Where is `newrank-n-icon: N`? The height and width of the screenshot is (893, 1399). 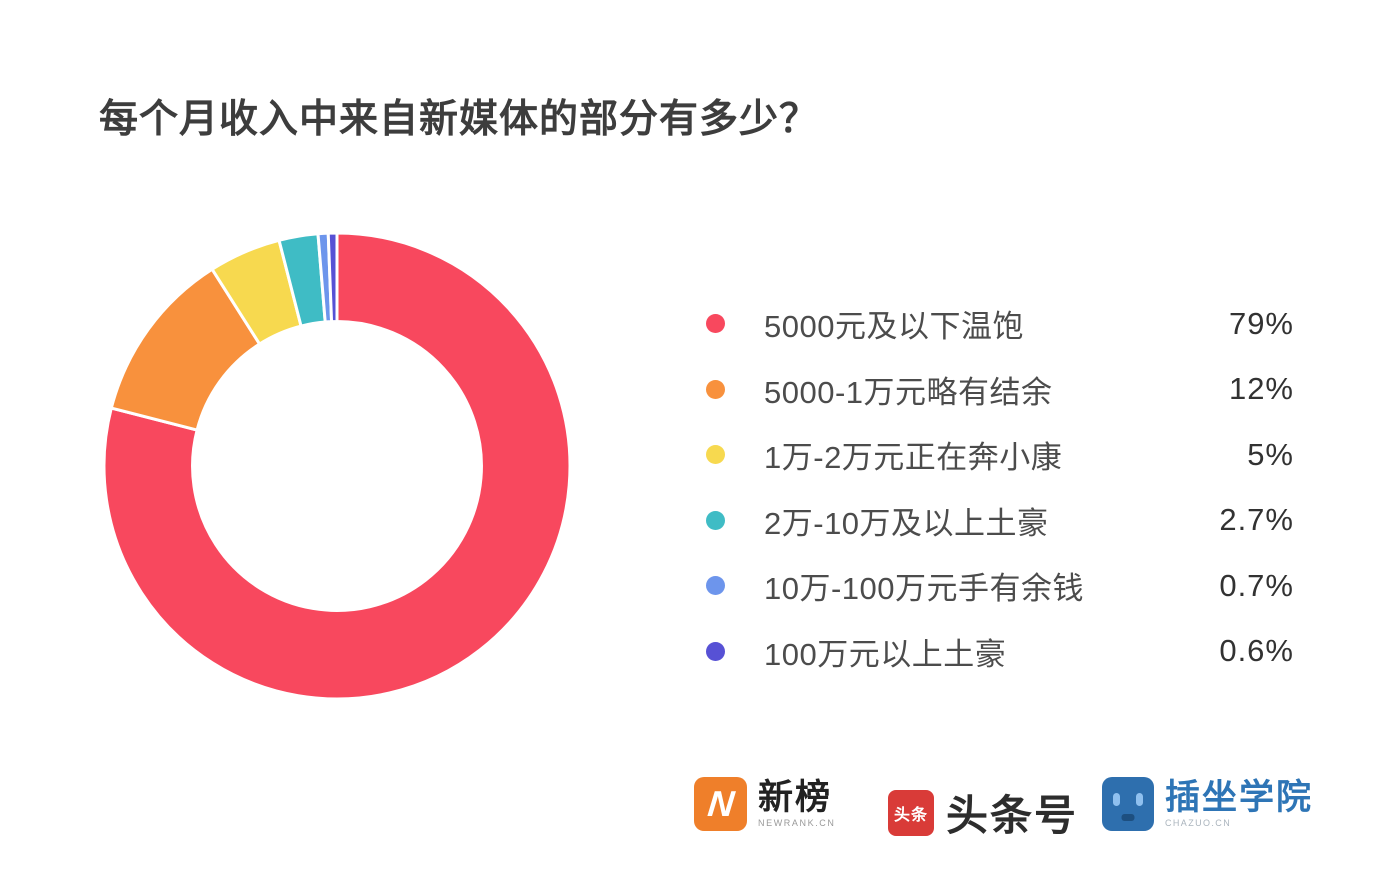
newrank-n-icon: N is located at coordinates (720, 804).